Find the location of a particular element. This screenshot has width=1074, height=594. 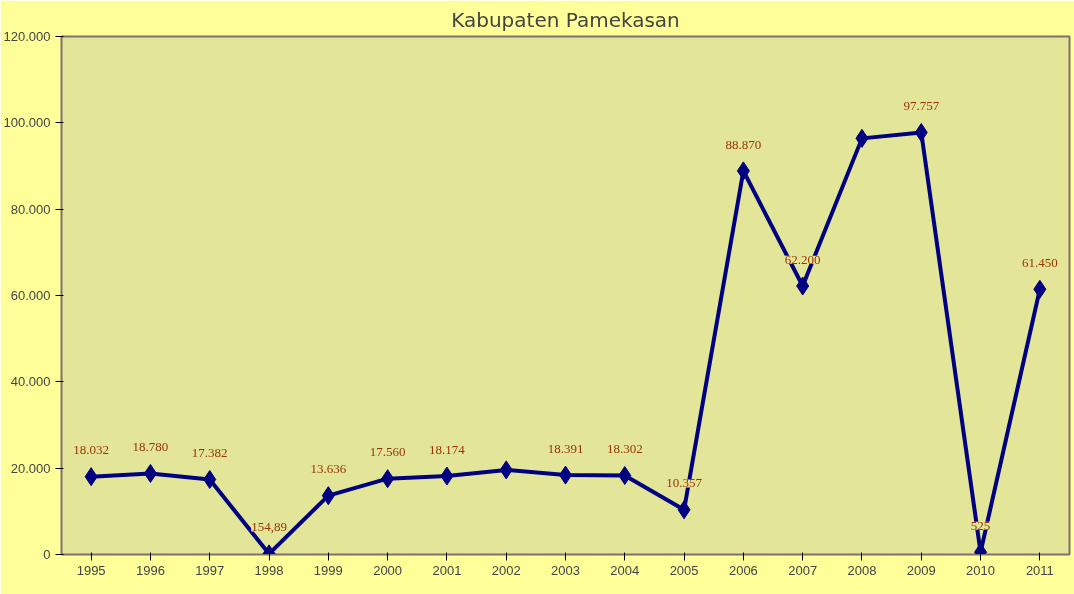

x-tick-label: 2006 is located at coordinates (743, 570).